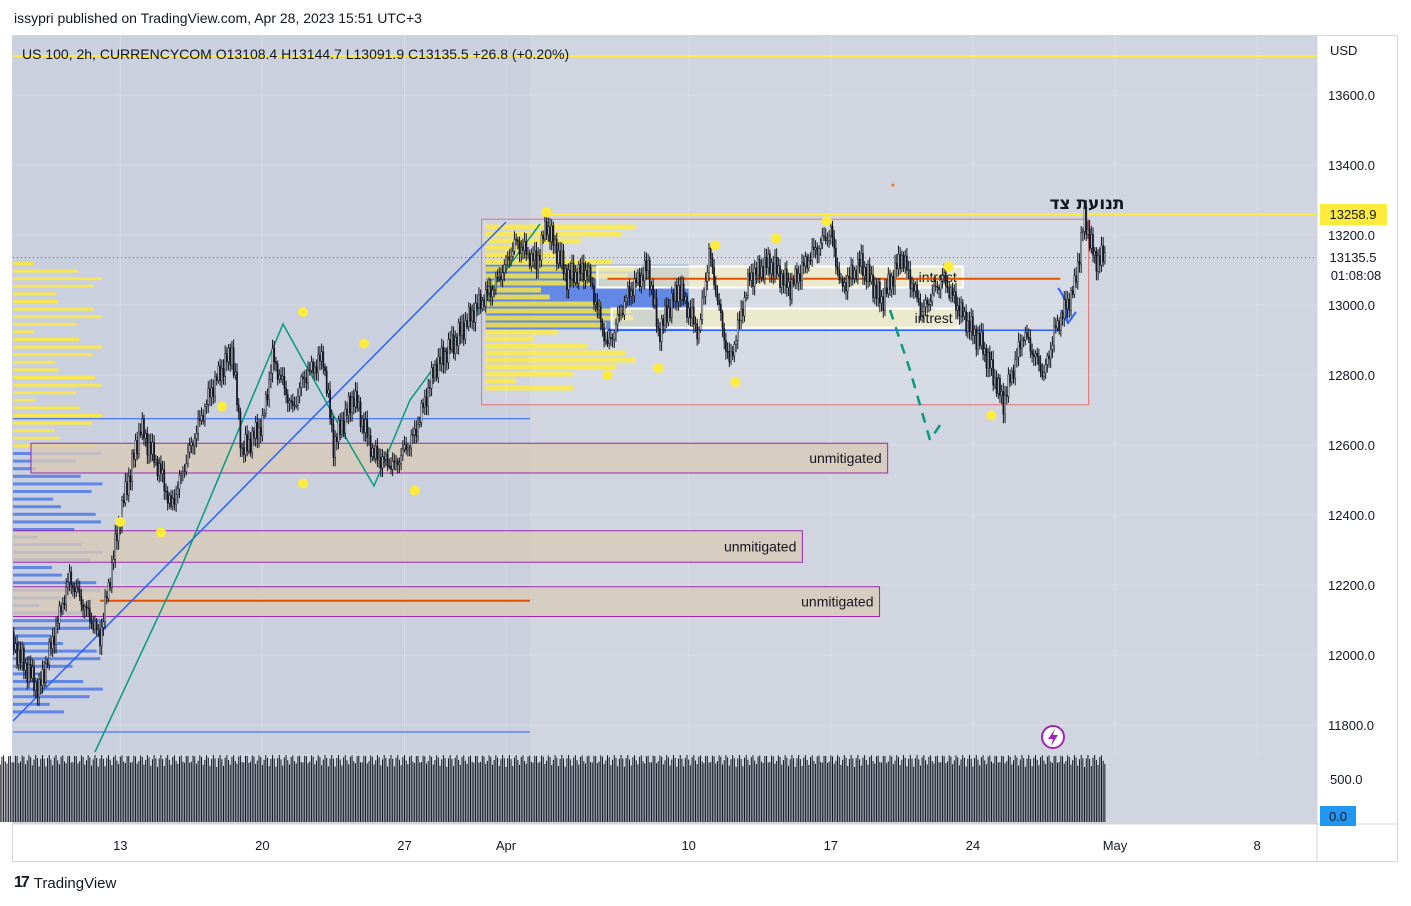 Image resolution: width=1411 pixels, height=906 pixels. I want to click on x-tick-label: May, so click(1115, 845).